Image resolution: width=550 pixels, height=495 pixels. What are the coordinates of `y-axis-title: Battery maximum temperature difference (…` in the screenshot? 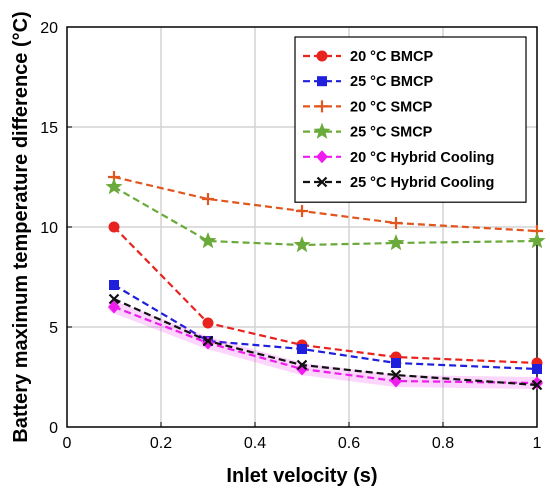 It's located at (21, 226).